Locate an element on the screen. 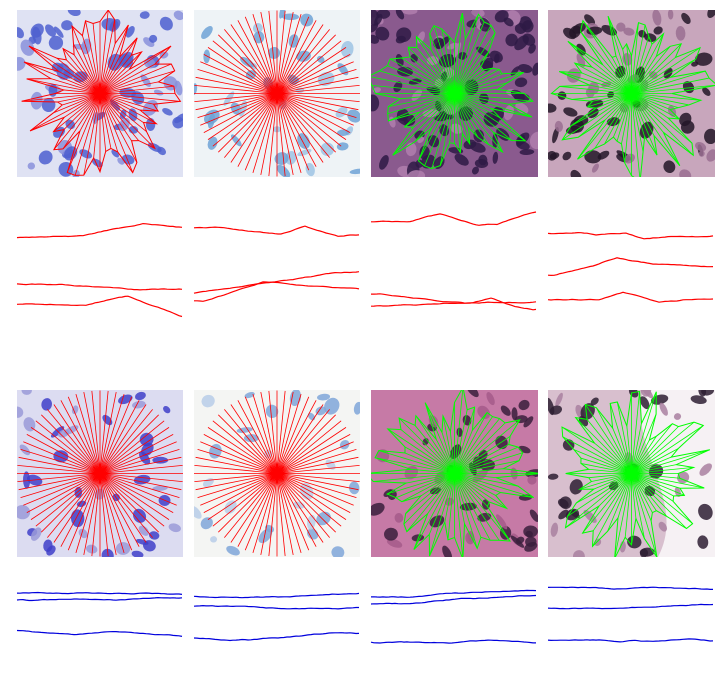  signal-curve is located at coordinates (276, 282).